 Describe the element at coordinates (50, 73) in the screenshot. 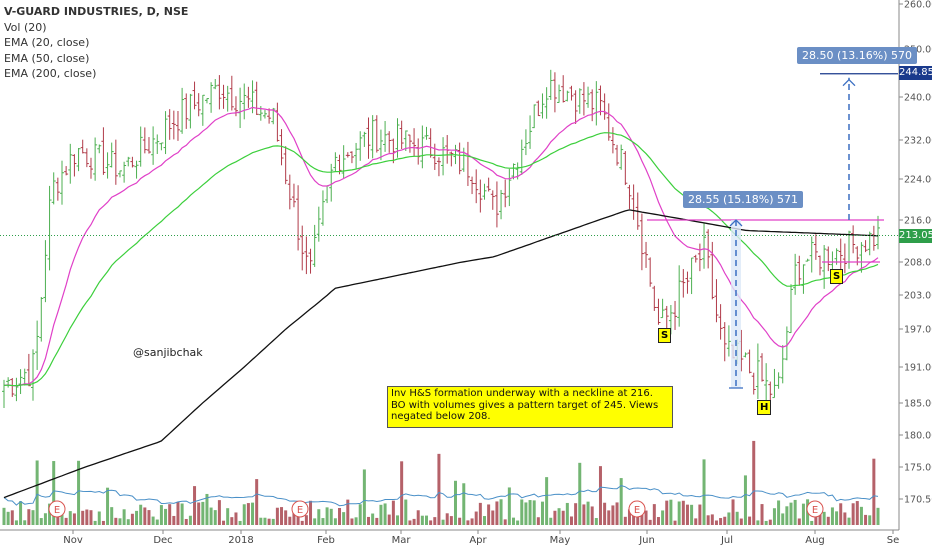

I see `legend-ema200: EMA (200, close)` at that location.